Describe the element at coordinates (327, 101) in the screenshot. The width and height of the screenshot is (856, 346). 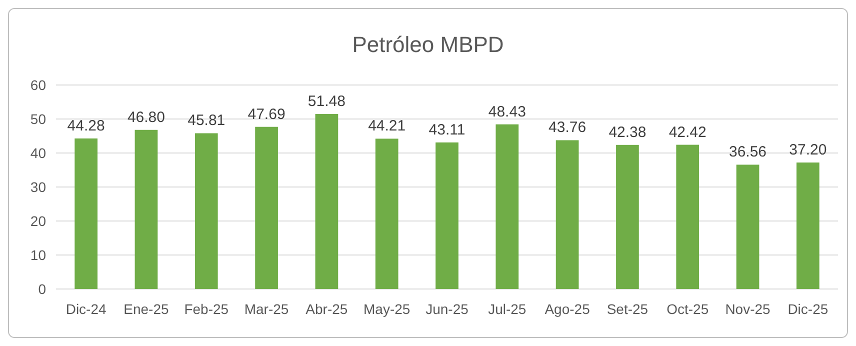
I see `data-label: 51.48` at that location.